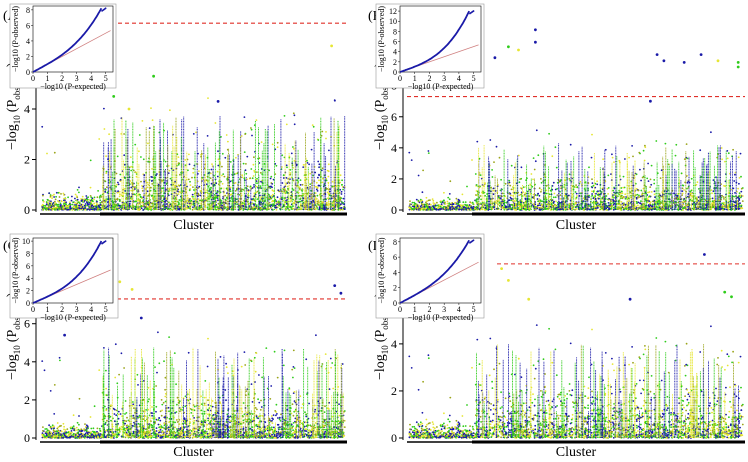  What do you see at coordinates (27, 210) in the screenshot?
I see `y-tick-label: 0` at bounding box center [27, 210].